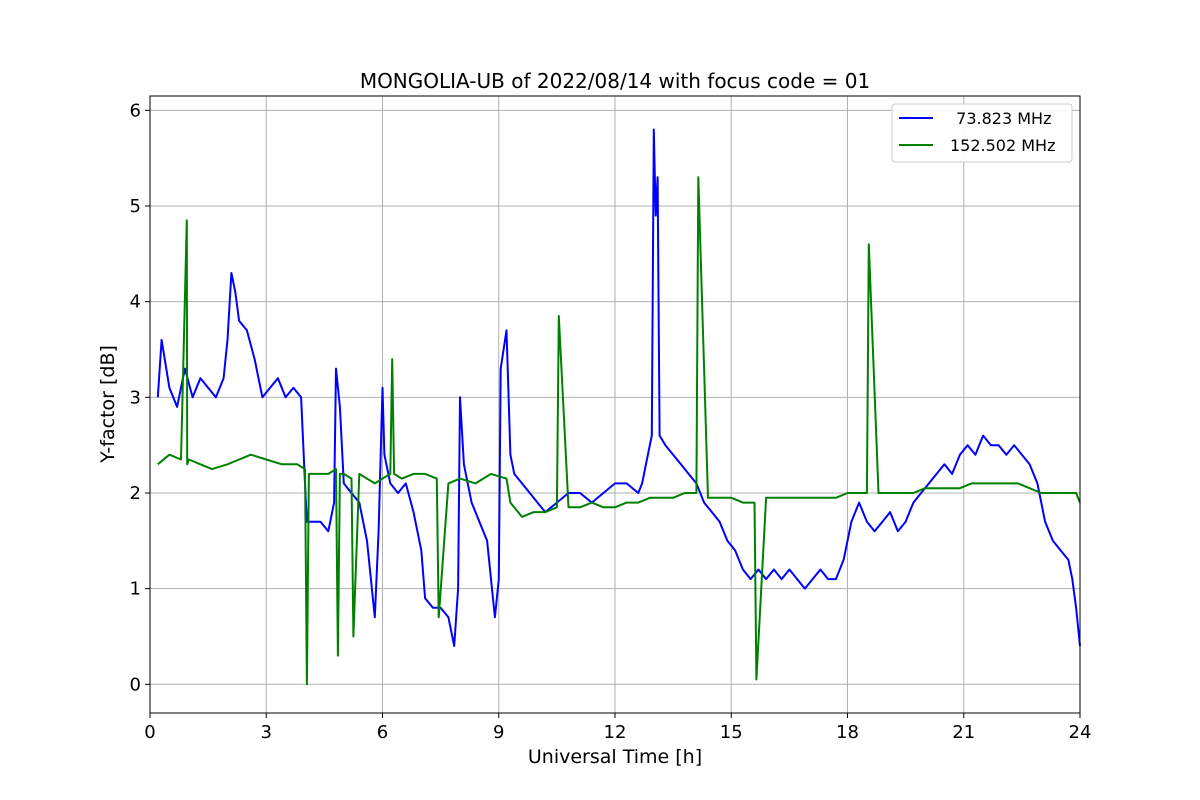 The image size is (1200, 800). What do you see at coordinates (382, 732) in the screenshot?
I see `x-tick-label: 6` at bounding box center [382, 732].